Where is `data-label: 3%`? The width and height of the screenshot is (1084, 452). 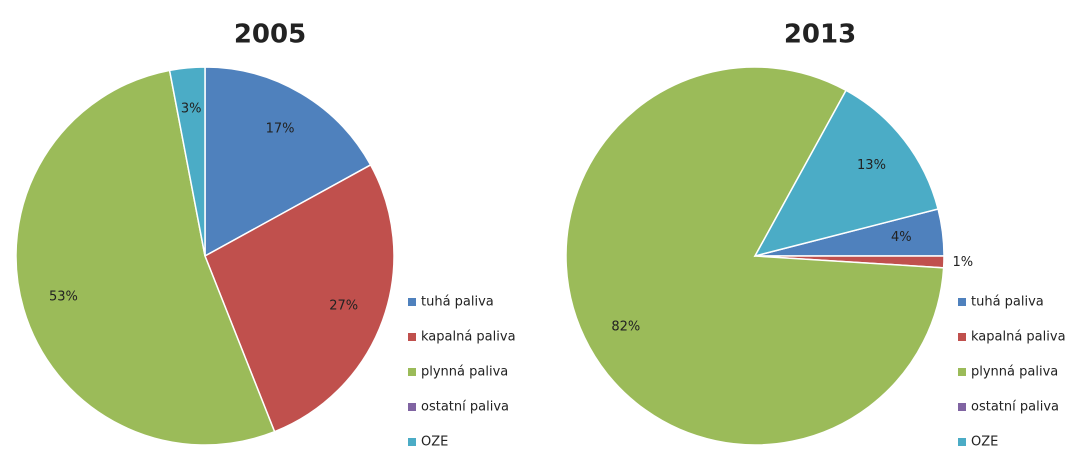
data-label: 3% is located at coordinates (191, 109).